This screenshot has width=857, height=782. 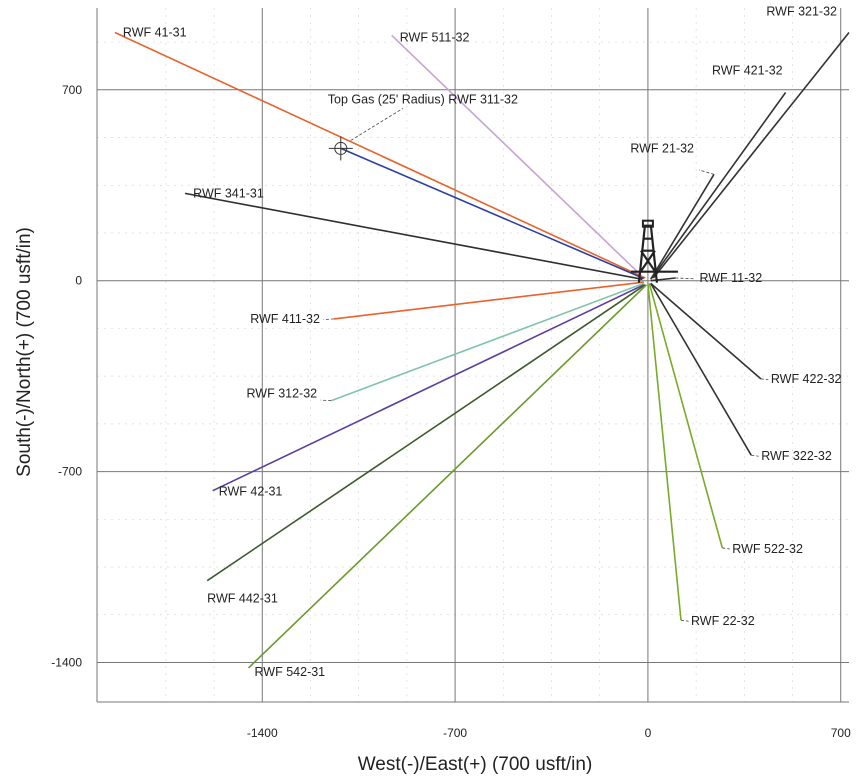 What do you see at coordinates (66, 662) in the screenshot?
I see `y-tick-label: -1400` at bounding box center [66, 662].